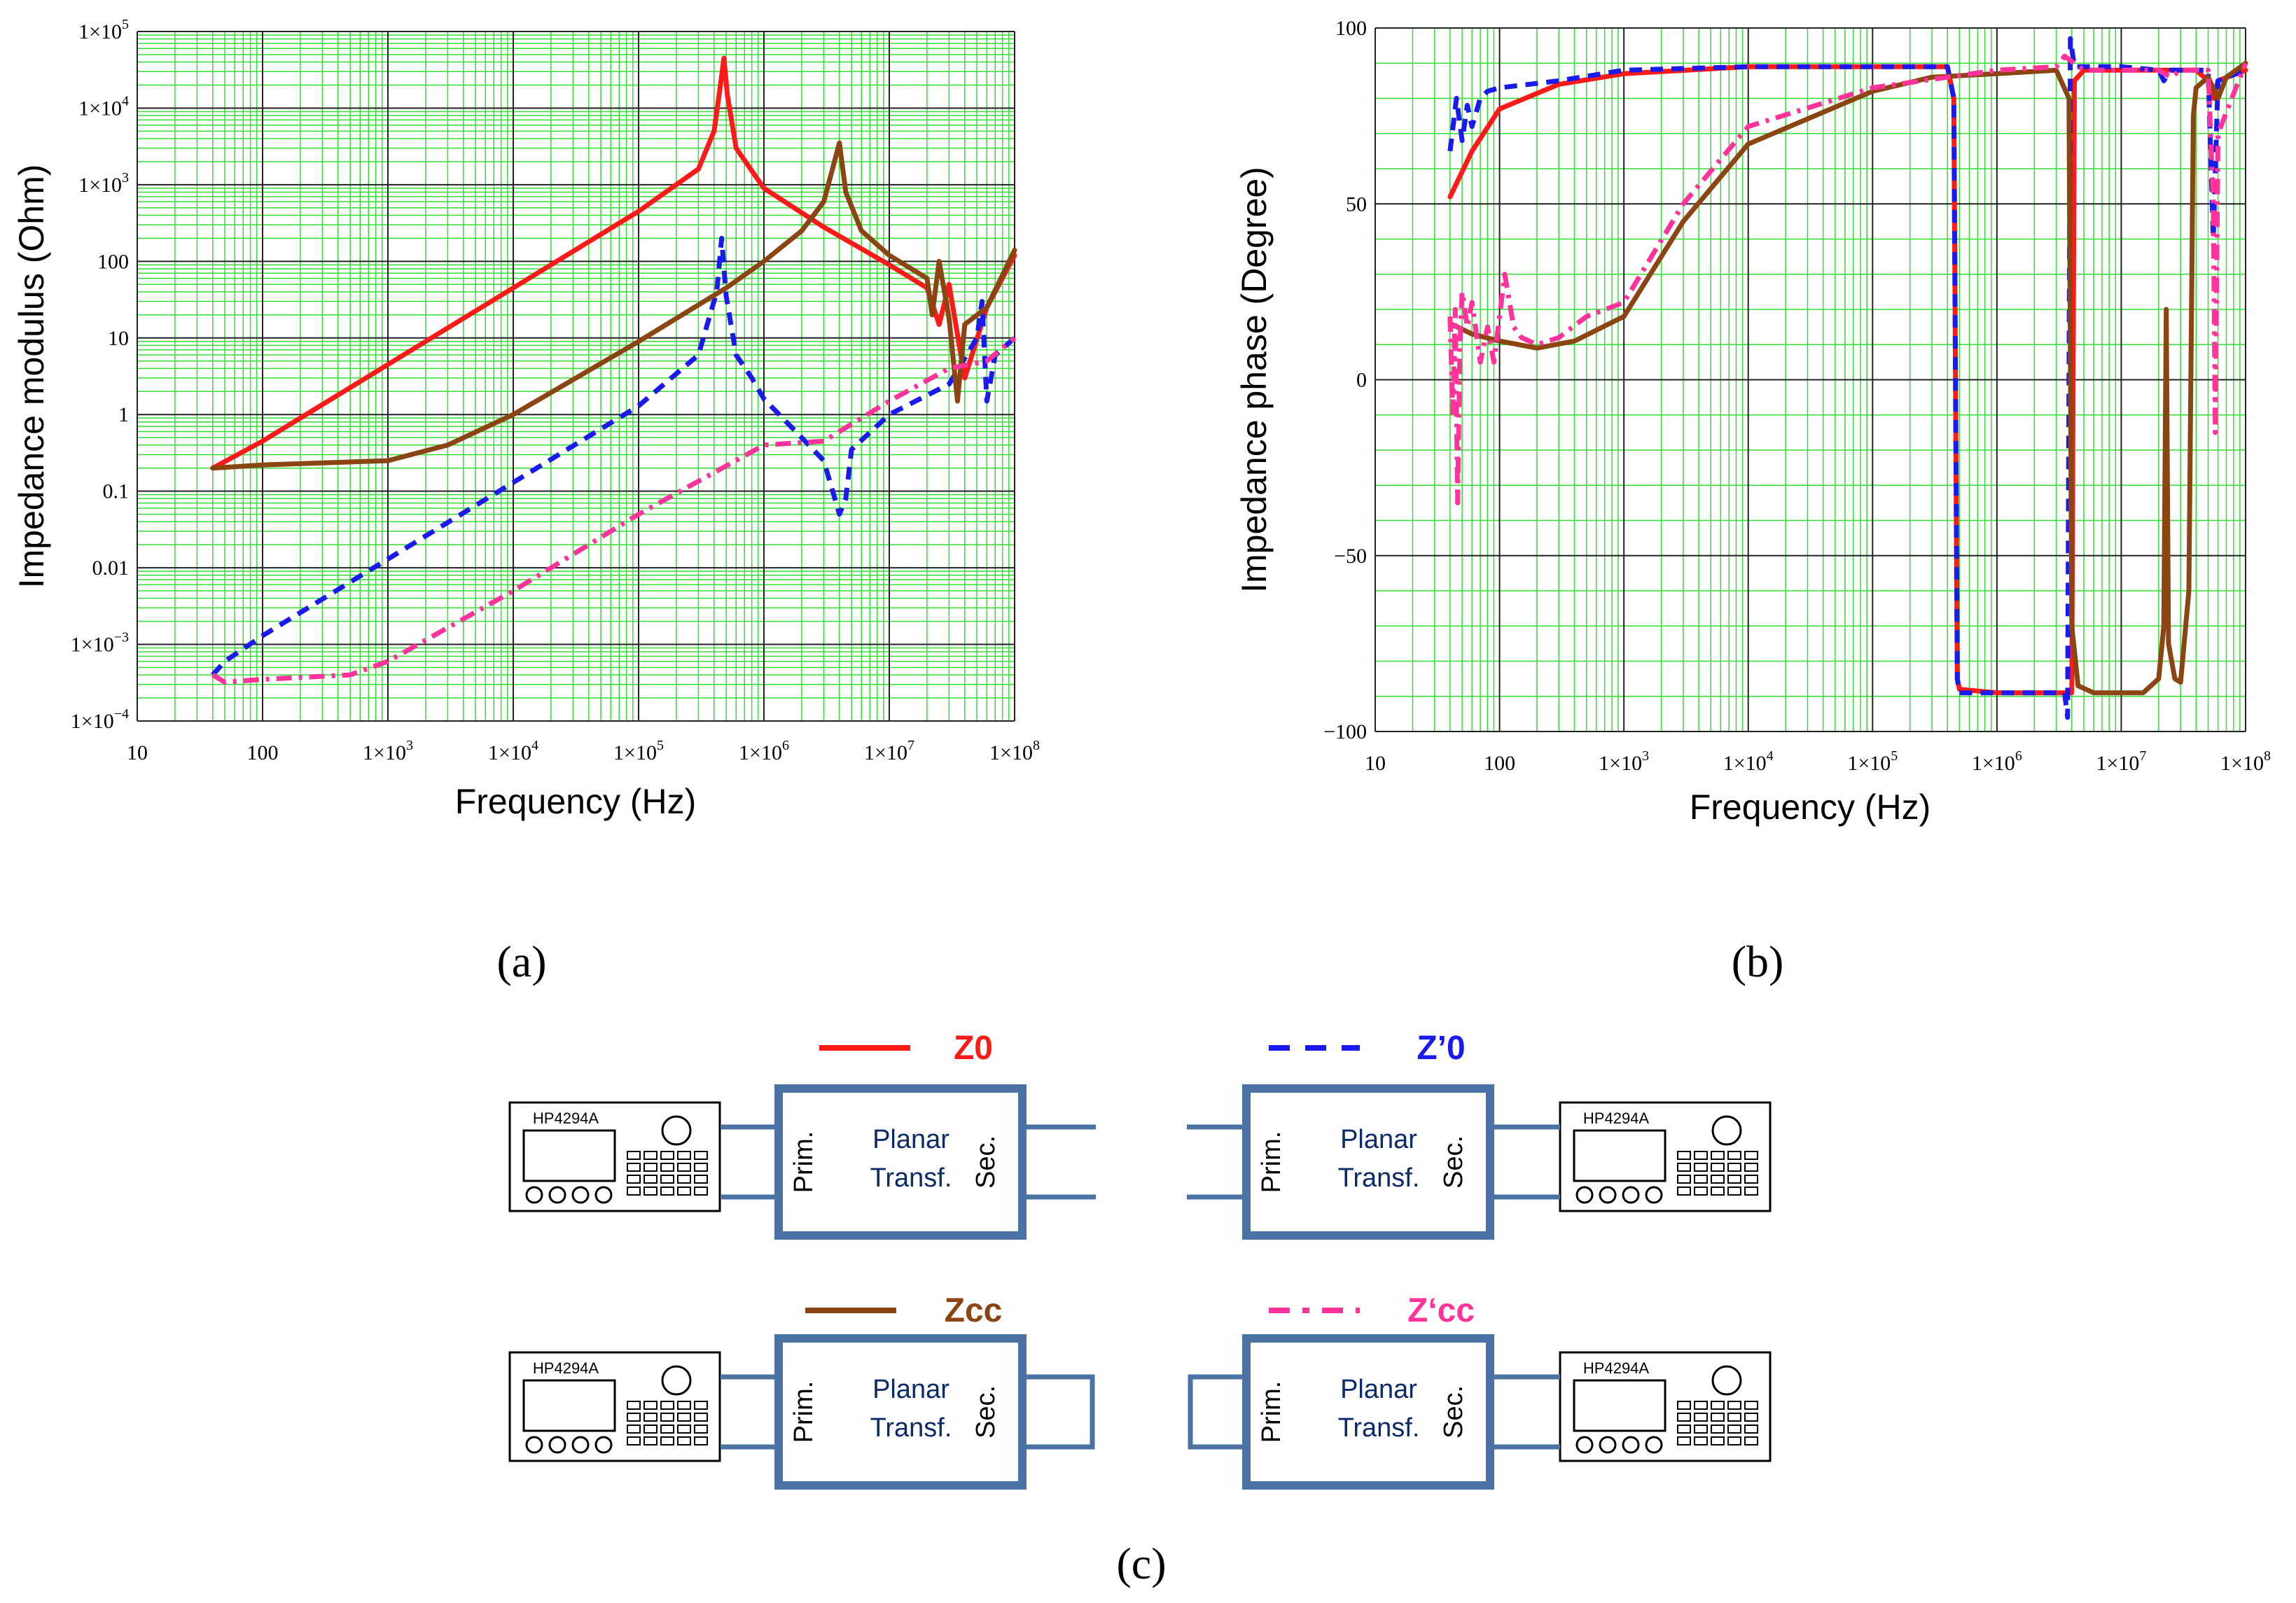 The width and height of the screenshot is (2296, 1603). What do you see at coordinates (116, 491) in the screenshot?
I see `y-tick-label: 0.1` at bounding box center [116, 491].